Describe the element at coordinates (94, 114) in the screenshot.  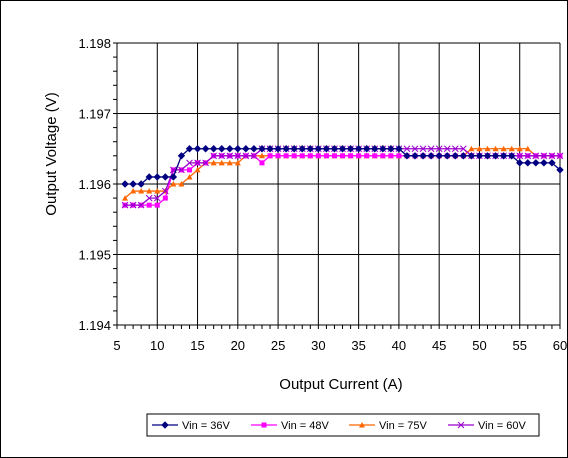
I see `y-tick-label: 1.197` at that location.